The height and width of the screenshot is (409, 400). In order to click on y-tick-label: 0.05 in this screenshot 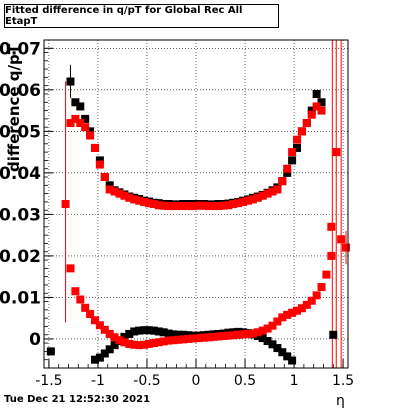, I will do `click(20, 132)`.